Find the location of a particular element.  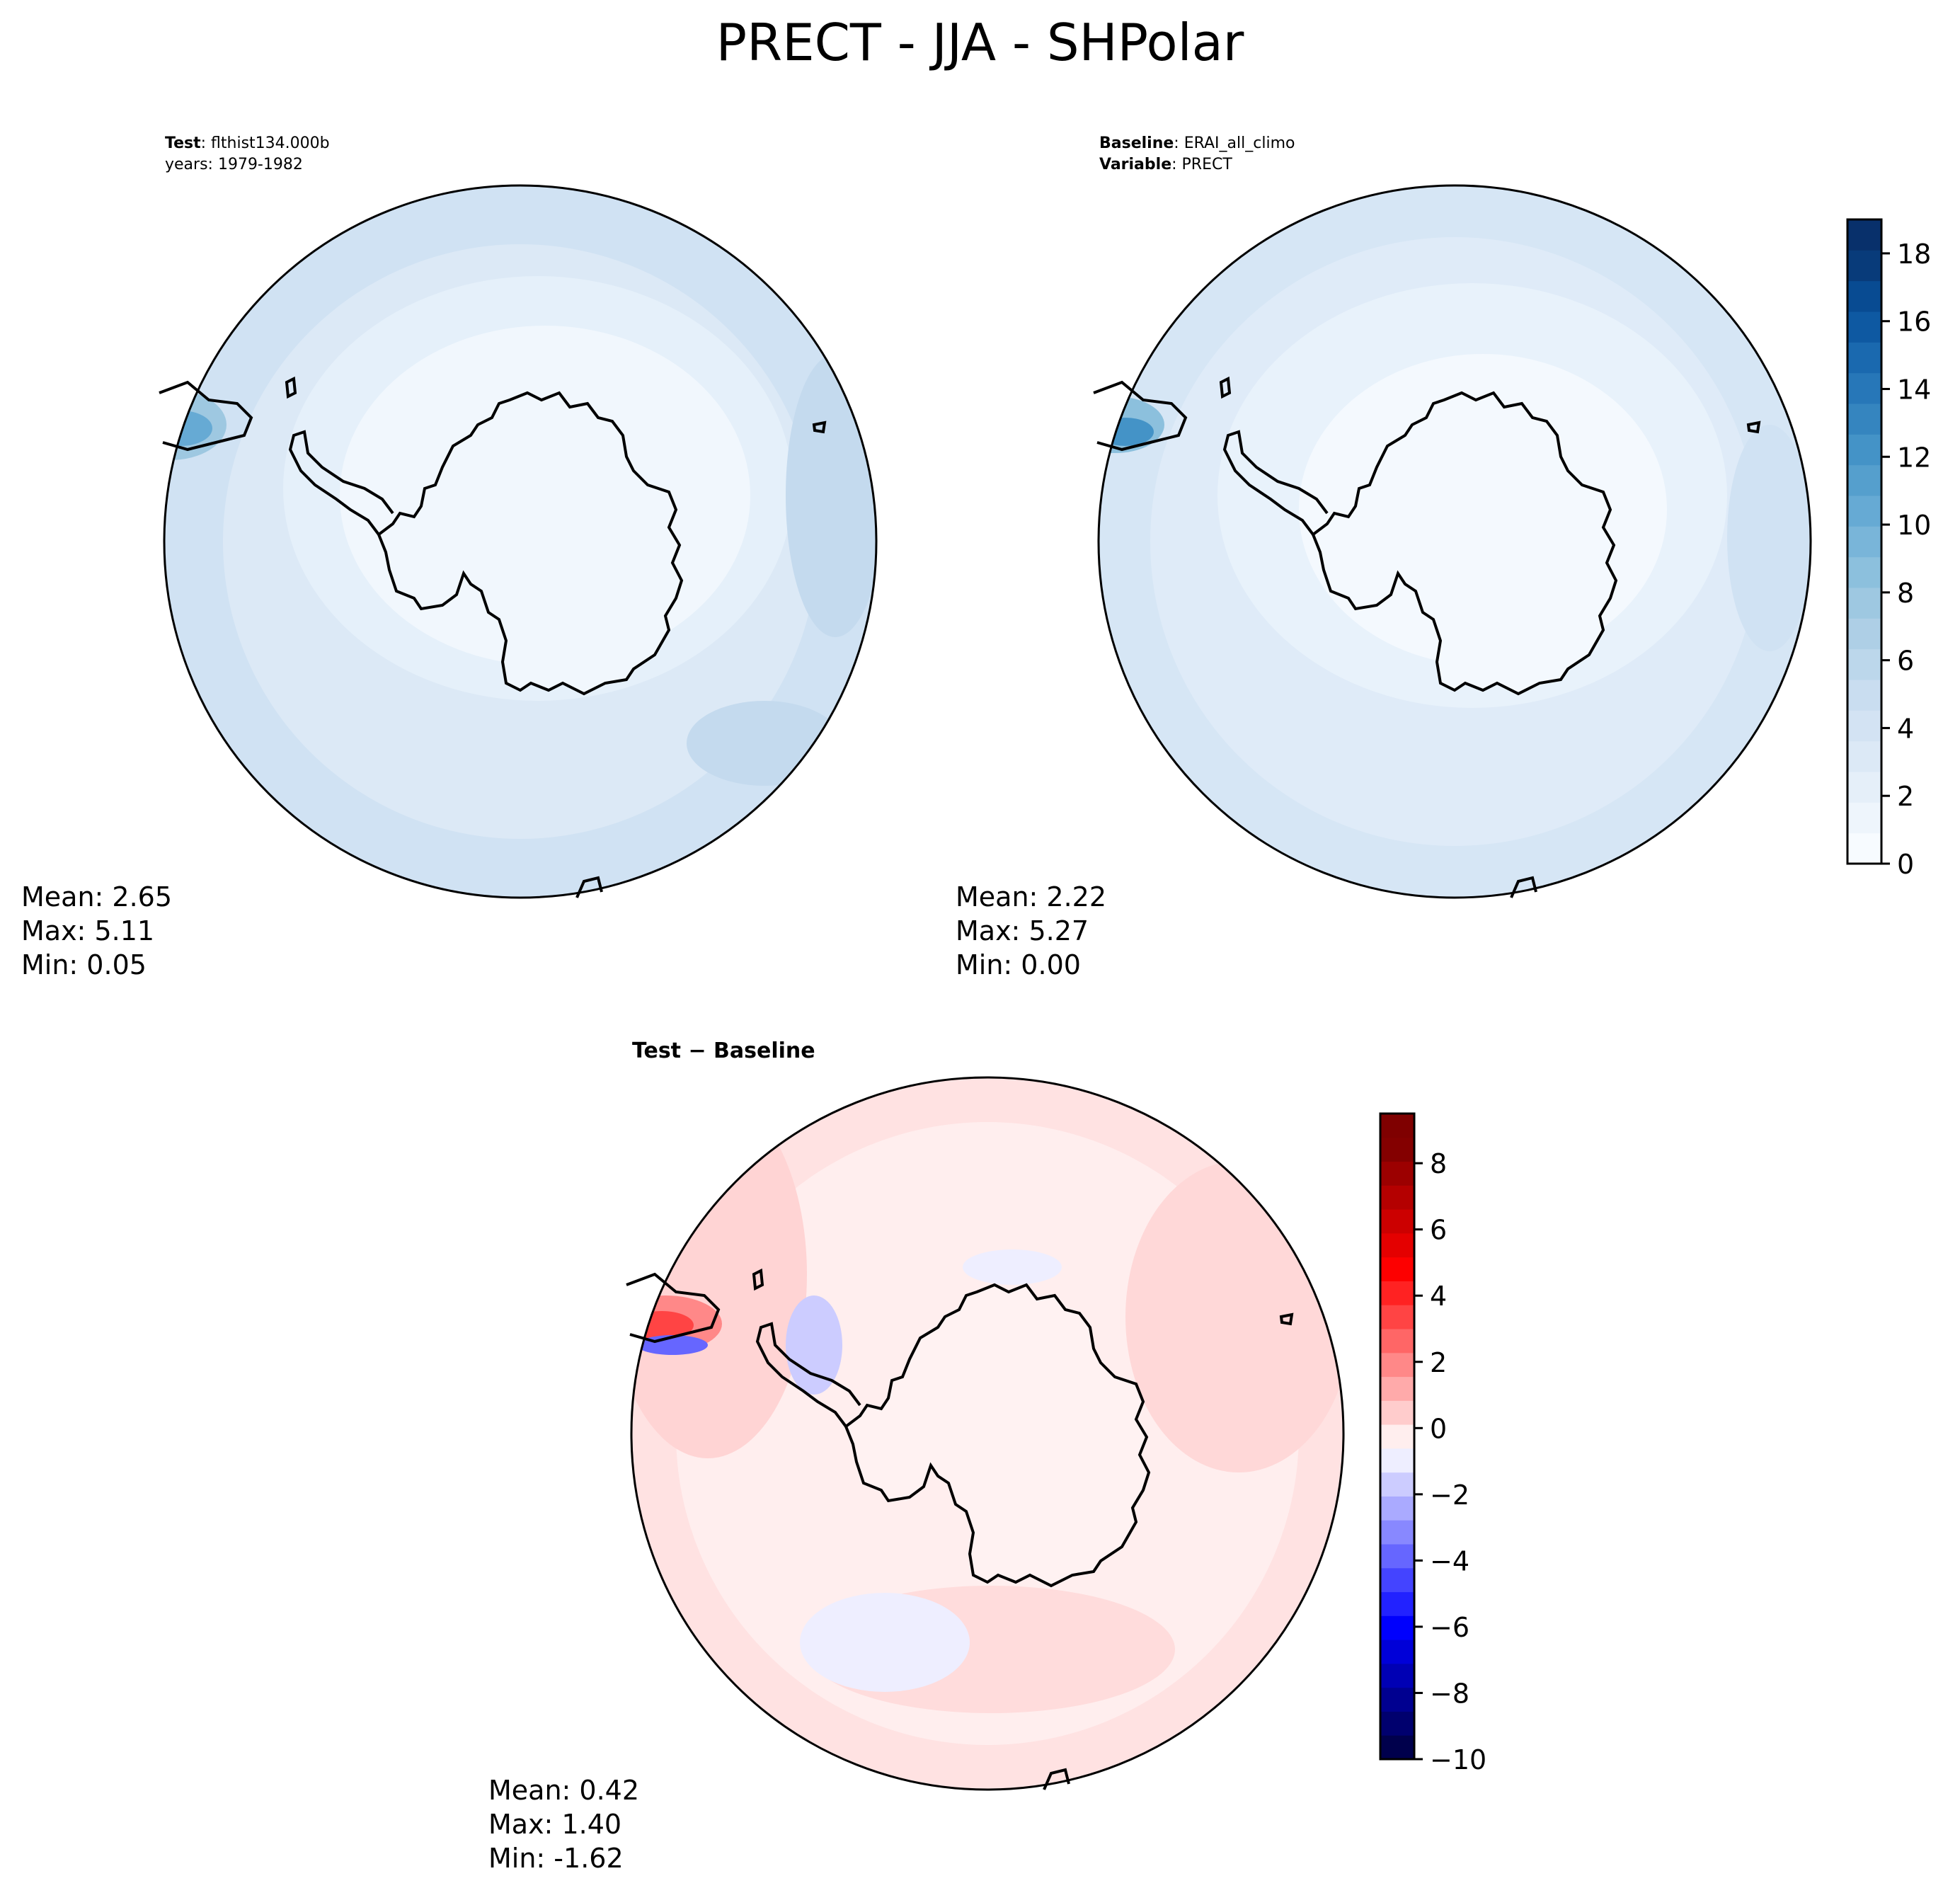

baseline-colorbar-tick-label: 0 is located at coordinates (1905, 865).